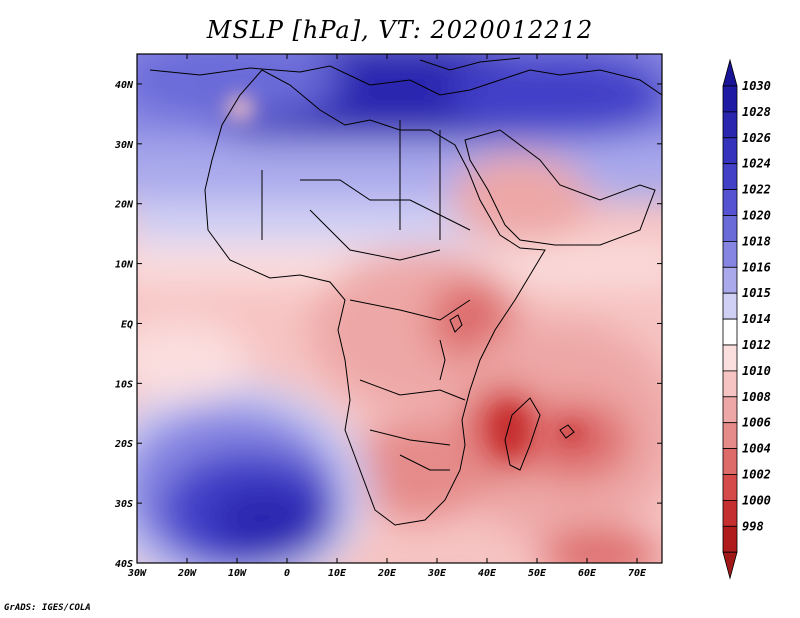 The width and height of the screenshot is (800, 618). Describe the element at coordinates (47, 608) in the screenshot. I see `credit-label: GrADS: IGES/COLA` at that location.